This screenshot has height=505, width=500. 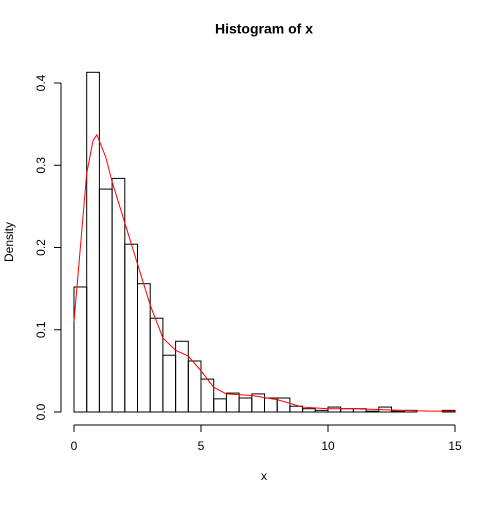 I want to click on y-axis-label: Density, so click(x=9, y=242).